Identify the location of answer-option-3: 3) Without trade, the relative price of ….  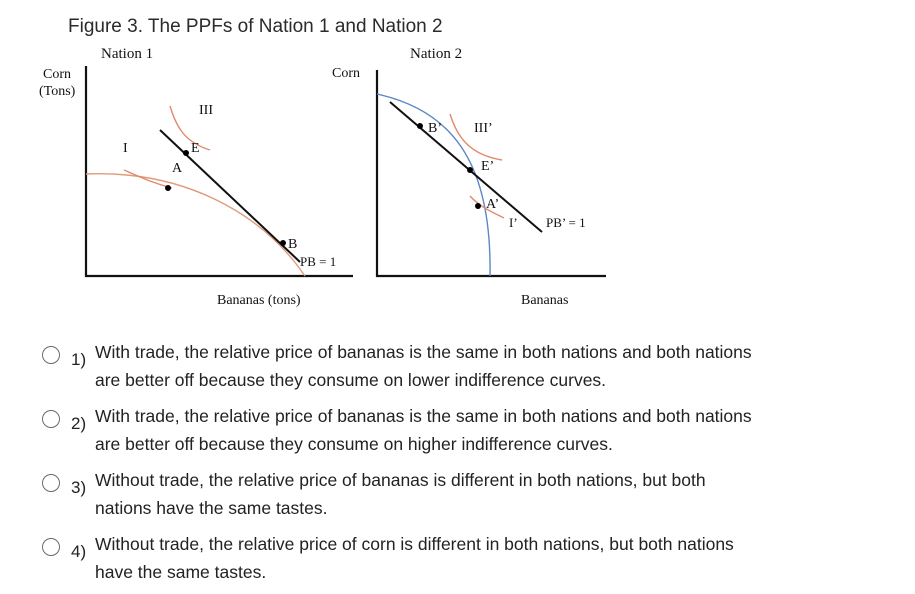
(400, 498).